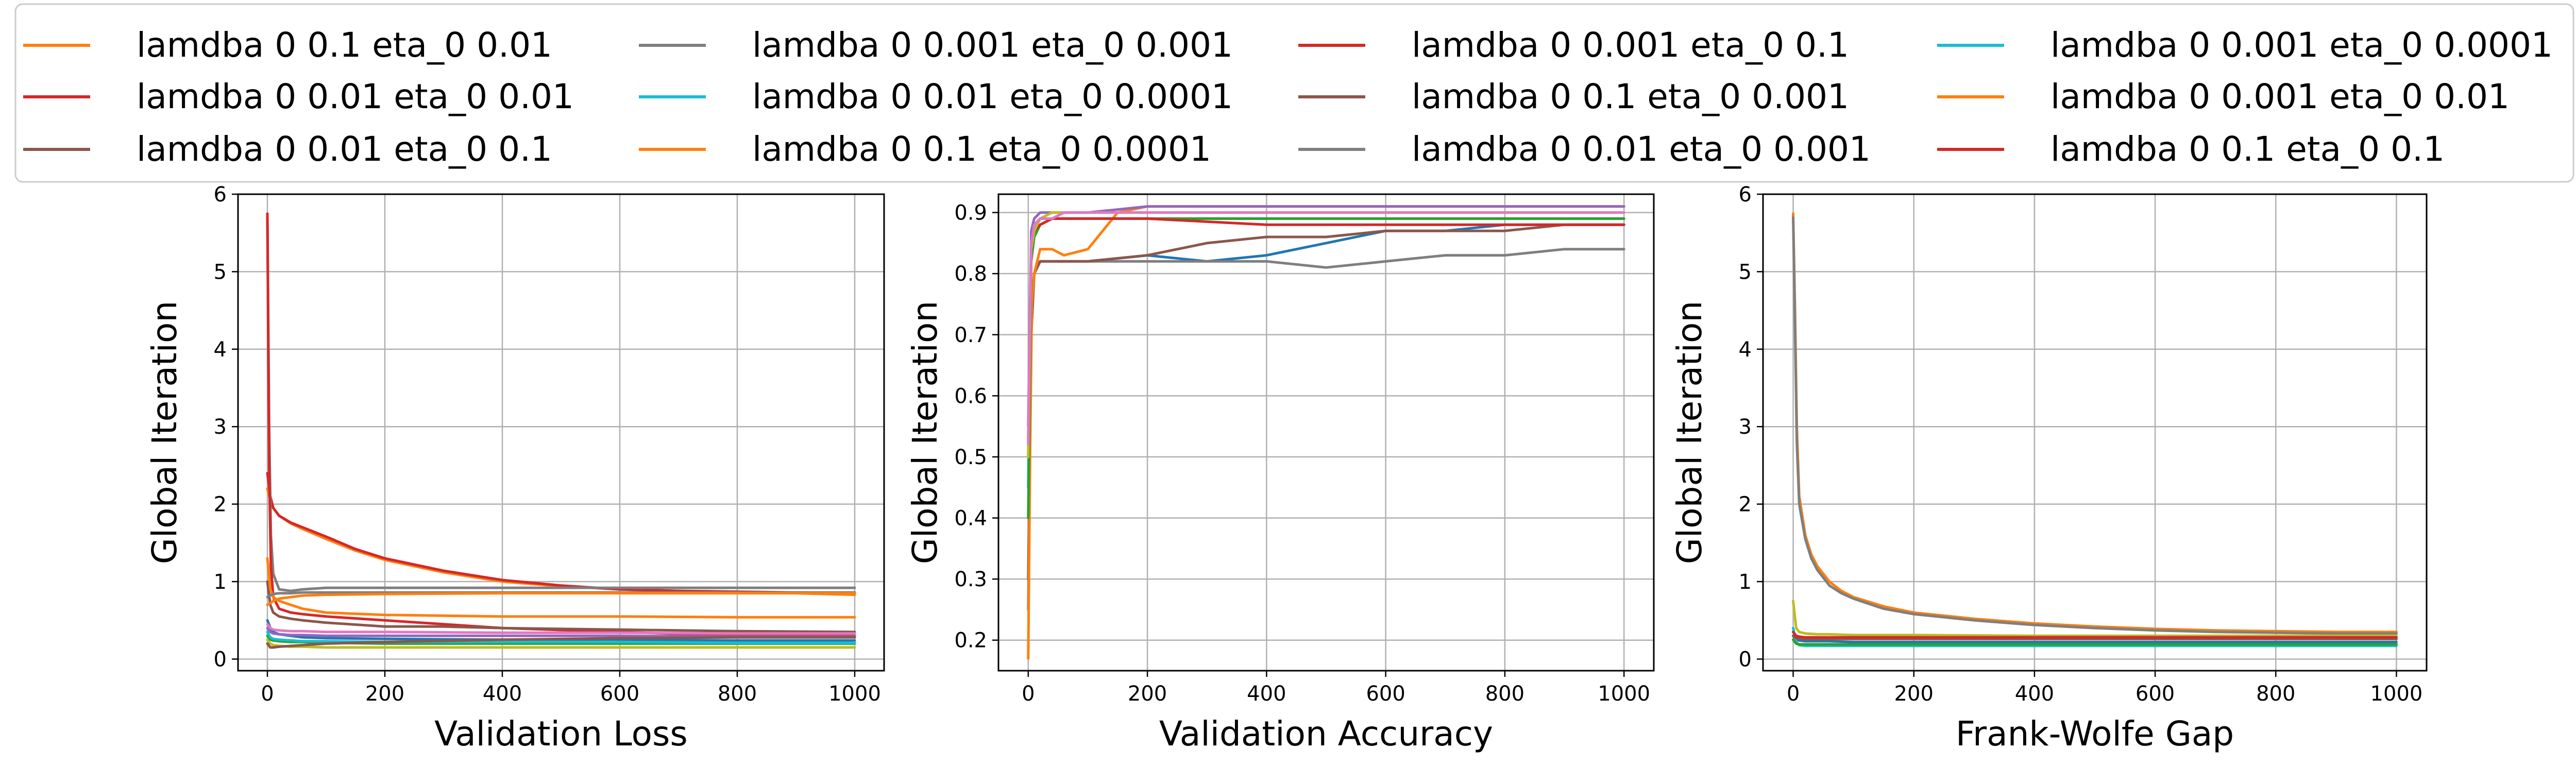  Describe the element at coordinates (298, 96) in the screenshot. I see `legend-item: lamdba 0 0.01 eta_0 0.01` at that location.